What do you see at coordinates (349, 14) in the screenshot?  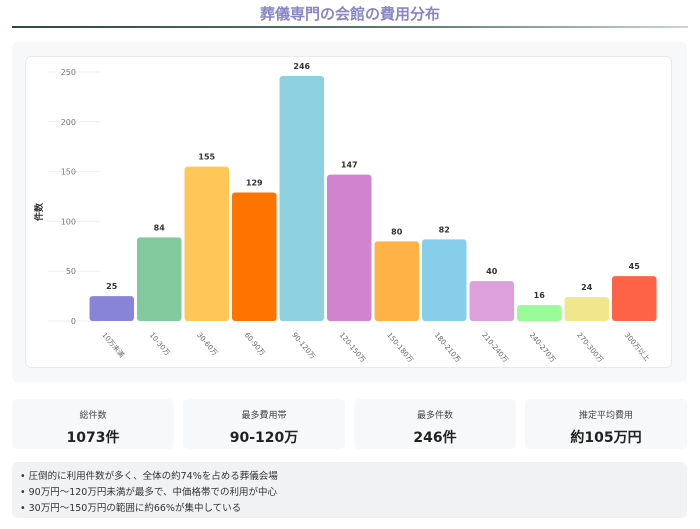 I see `page-title: 葬儀専門の会館の費用分布` at bounding box center [349, 14].